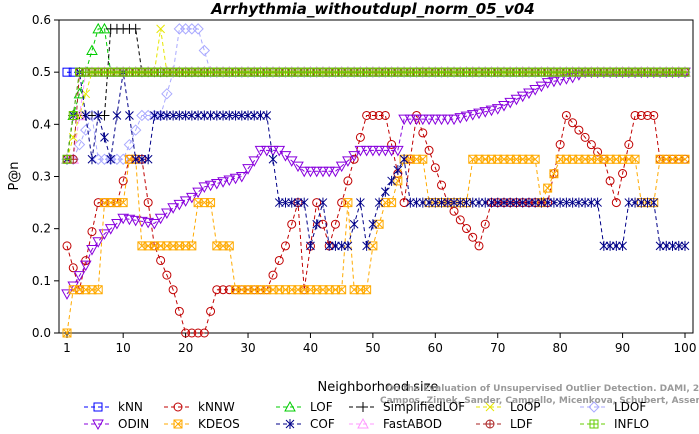 This screenshot has height=434, width=699. I want to click on x-tick-label: 30, so click(247, 348).